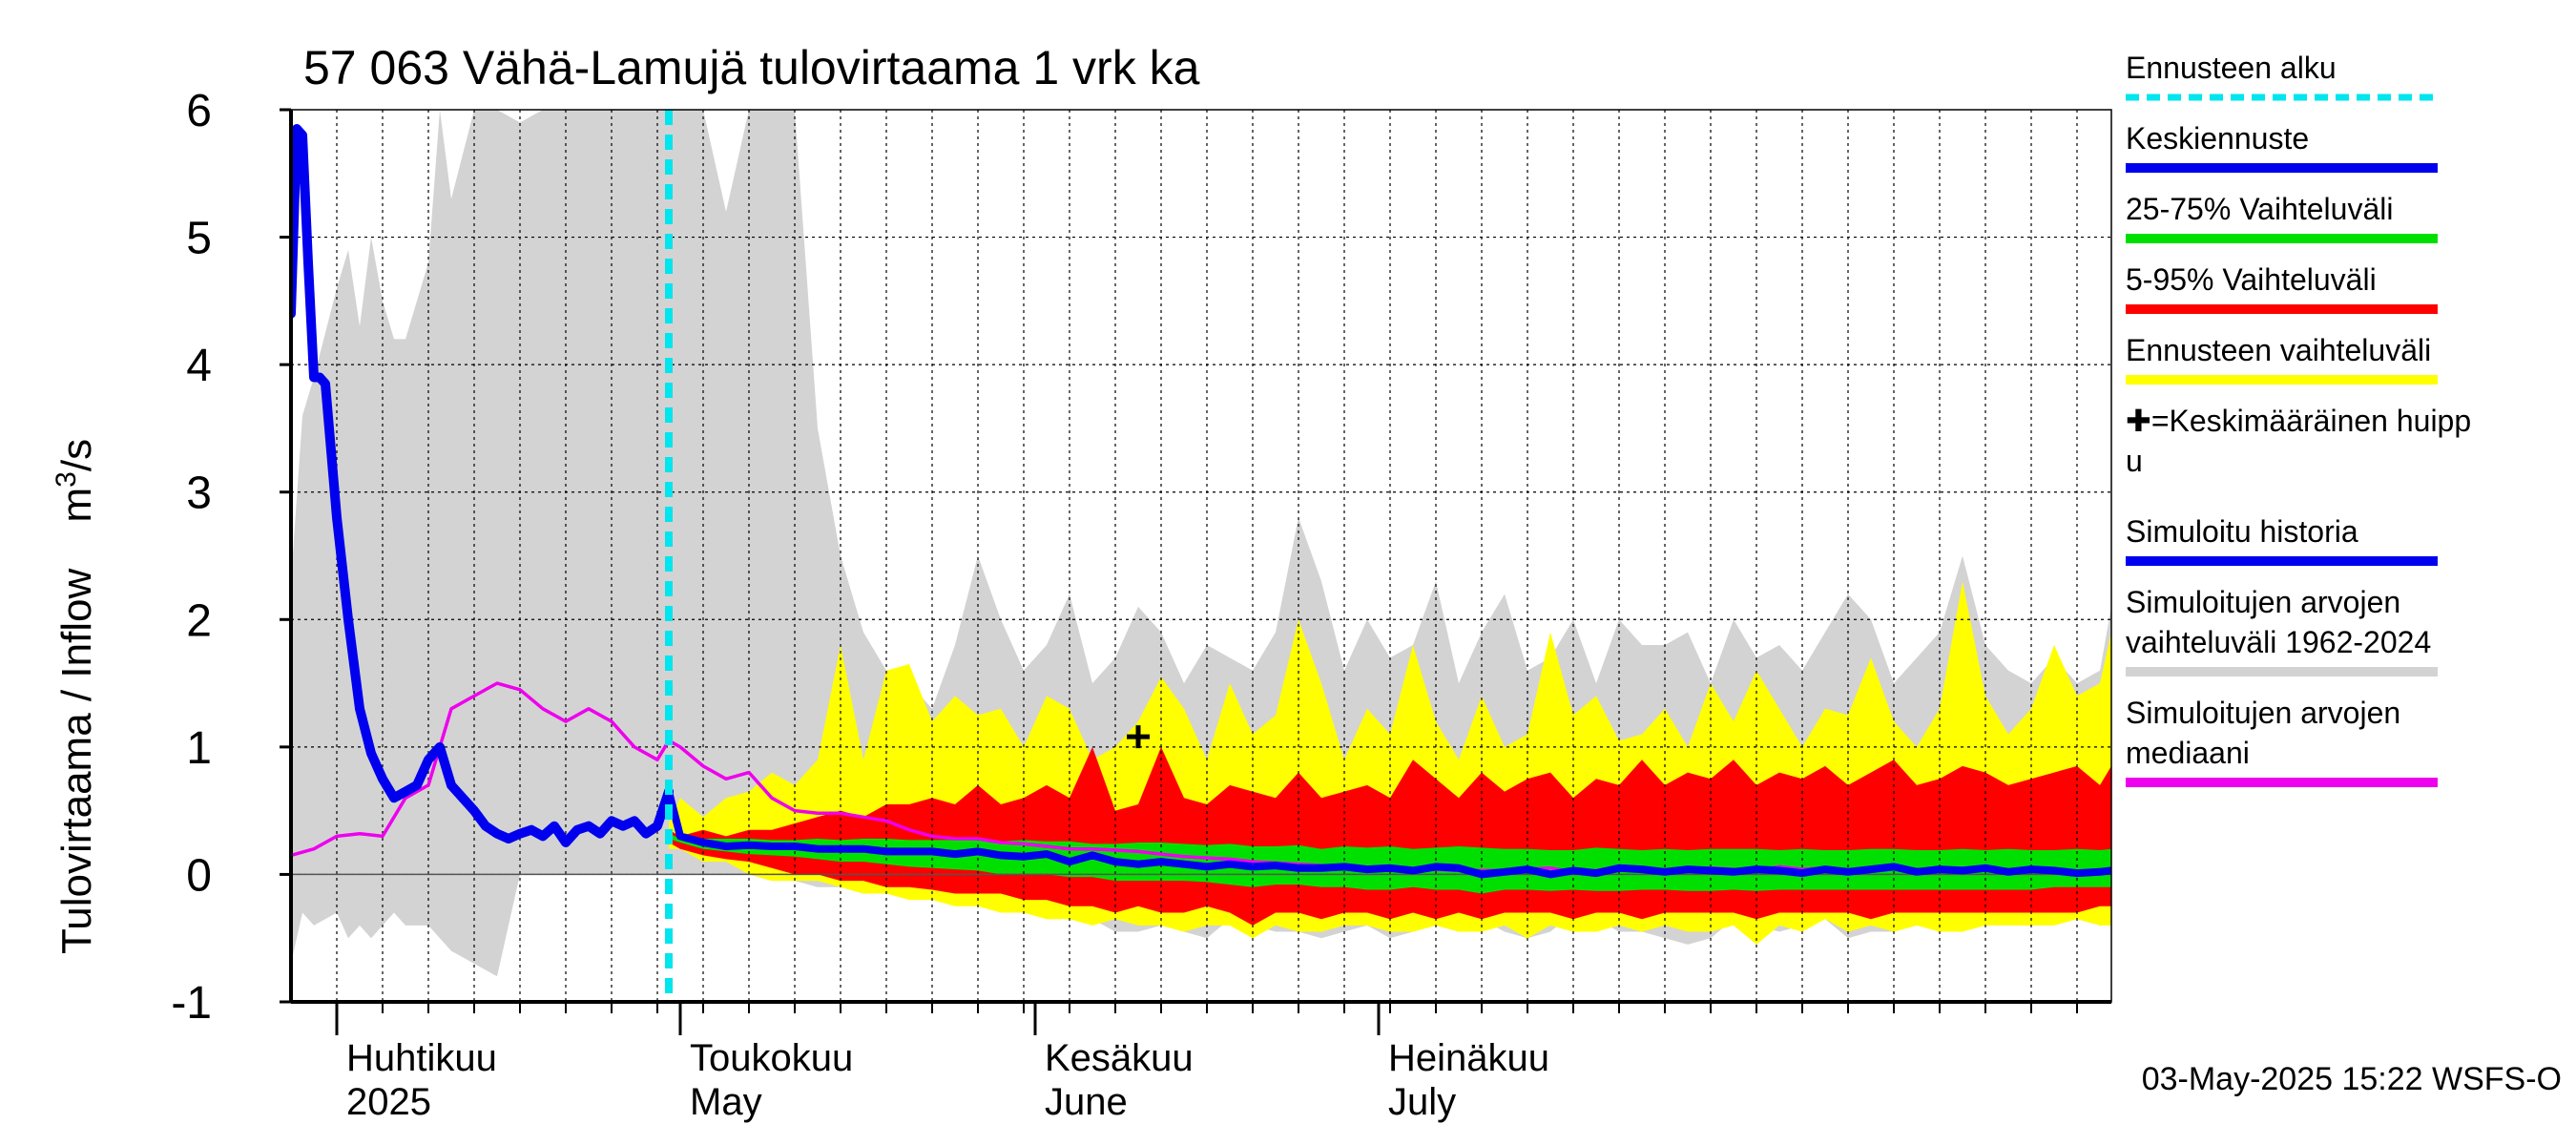 The image size is (2576, 1145). What do you see at coordinates (726, 1102) in the screenshot?
I see `month-label-en: May` at bounding box center [726, 1102].